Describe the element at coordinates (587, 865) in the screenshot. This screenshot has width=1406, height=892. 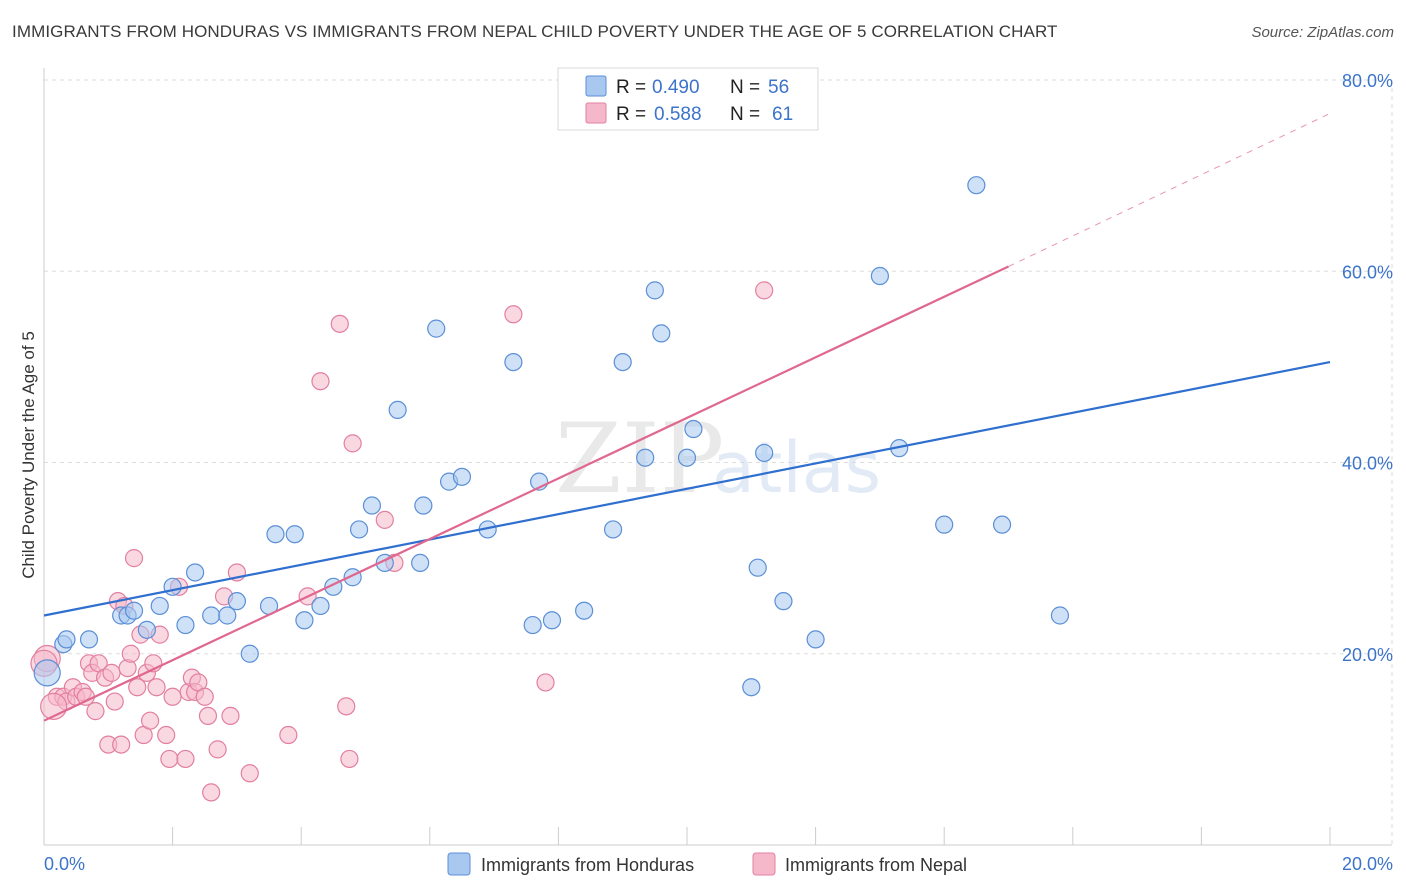
I see `bottom-legend-label-honduras: Immigrants from Honduras` at that location.